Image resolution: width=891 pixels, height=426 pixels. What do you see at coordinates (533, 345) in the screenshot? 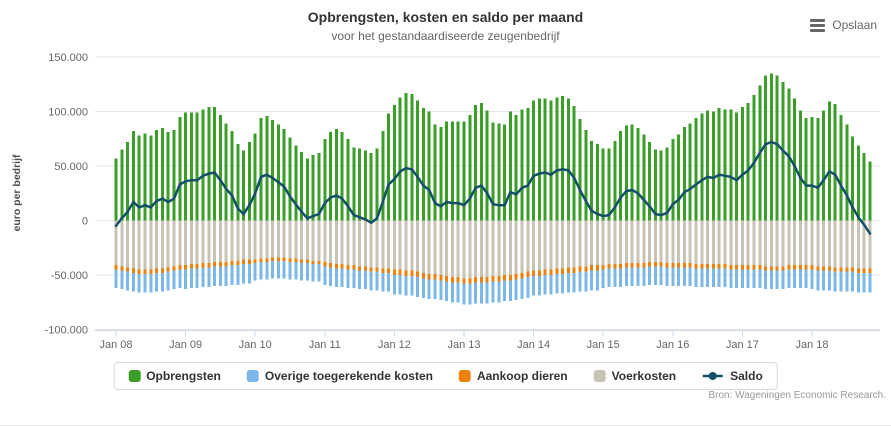
I see `x-axis-tick-label: Jan 14` at bounding box center [533, 345].